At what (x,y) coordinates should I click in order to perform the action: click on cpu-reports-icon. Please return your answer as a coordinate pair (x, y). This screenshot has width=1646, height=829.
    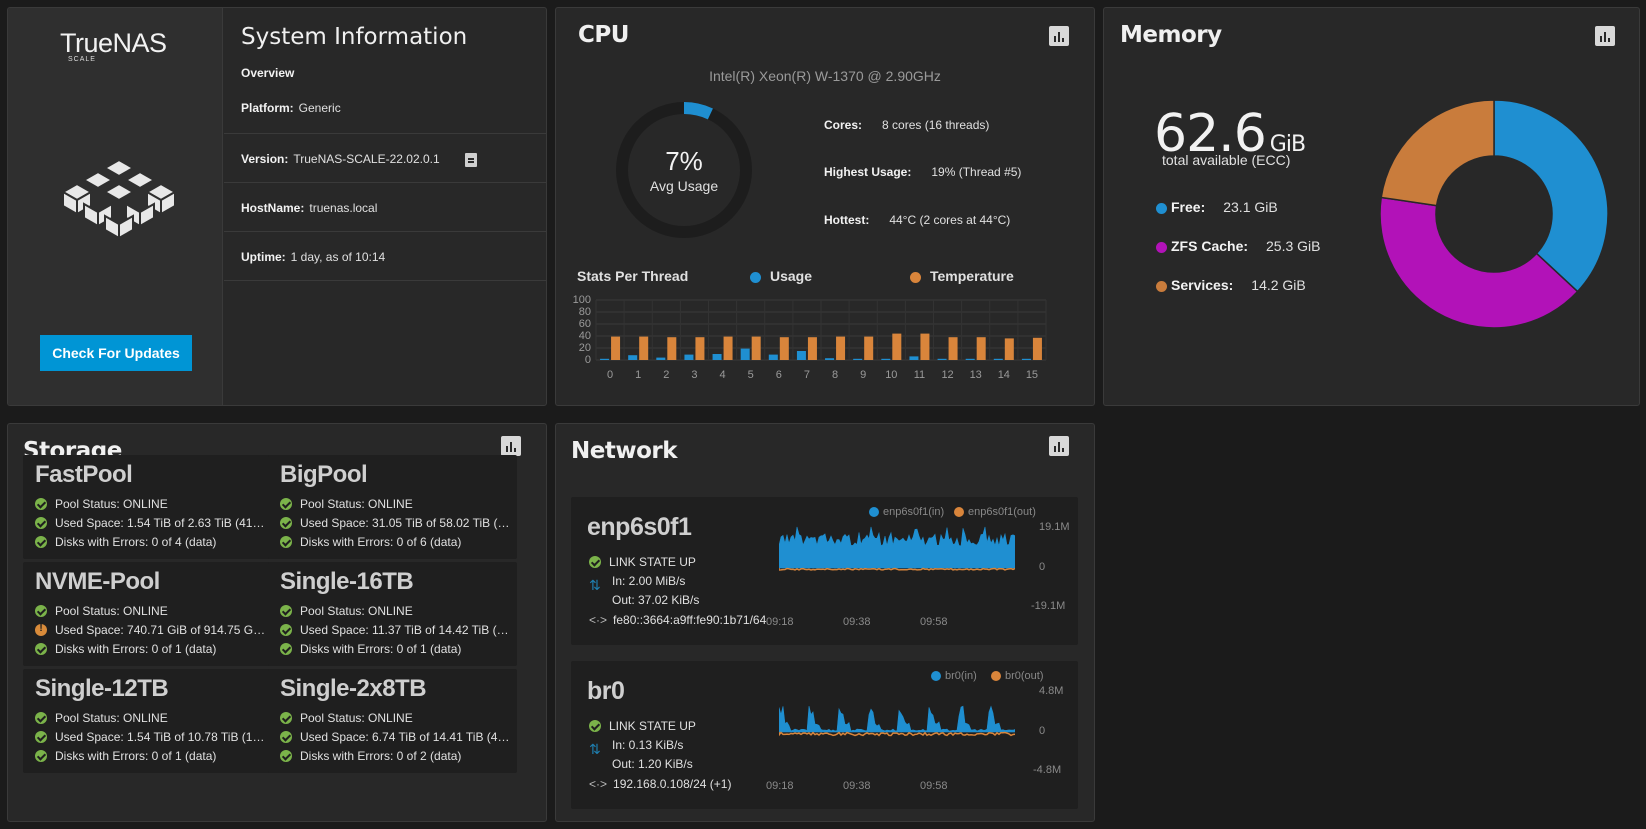
    Looking at the image, I should click on (1059, 36).